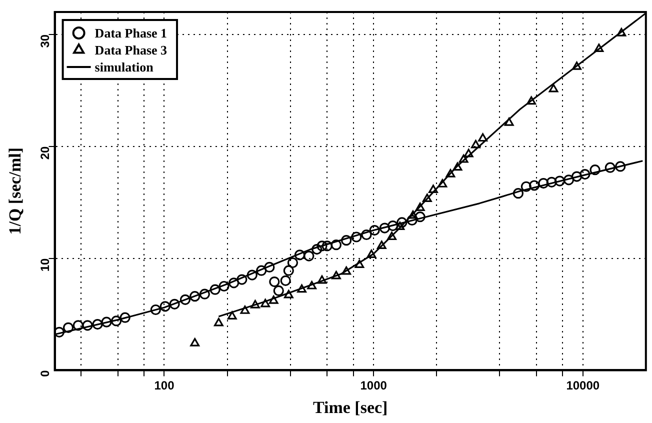 The height and width of the screenshot is (423, 652). Describe the element at coordinates (124, 66) in the screenshot. I see `legend-label: simulation` at that location.